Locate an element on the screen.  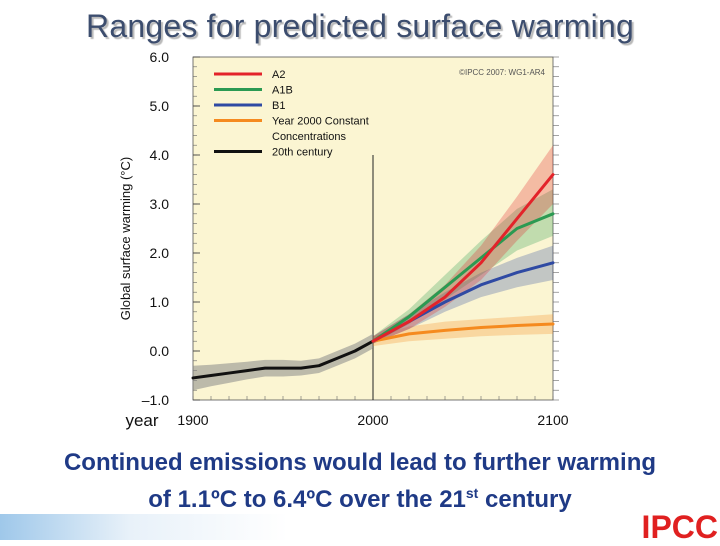
ipcc-logo-text: IPCC is located at coordinates (679, 527).